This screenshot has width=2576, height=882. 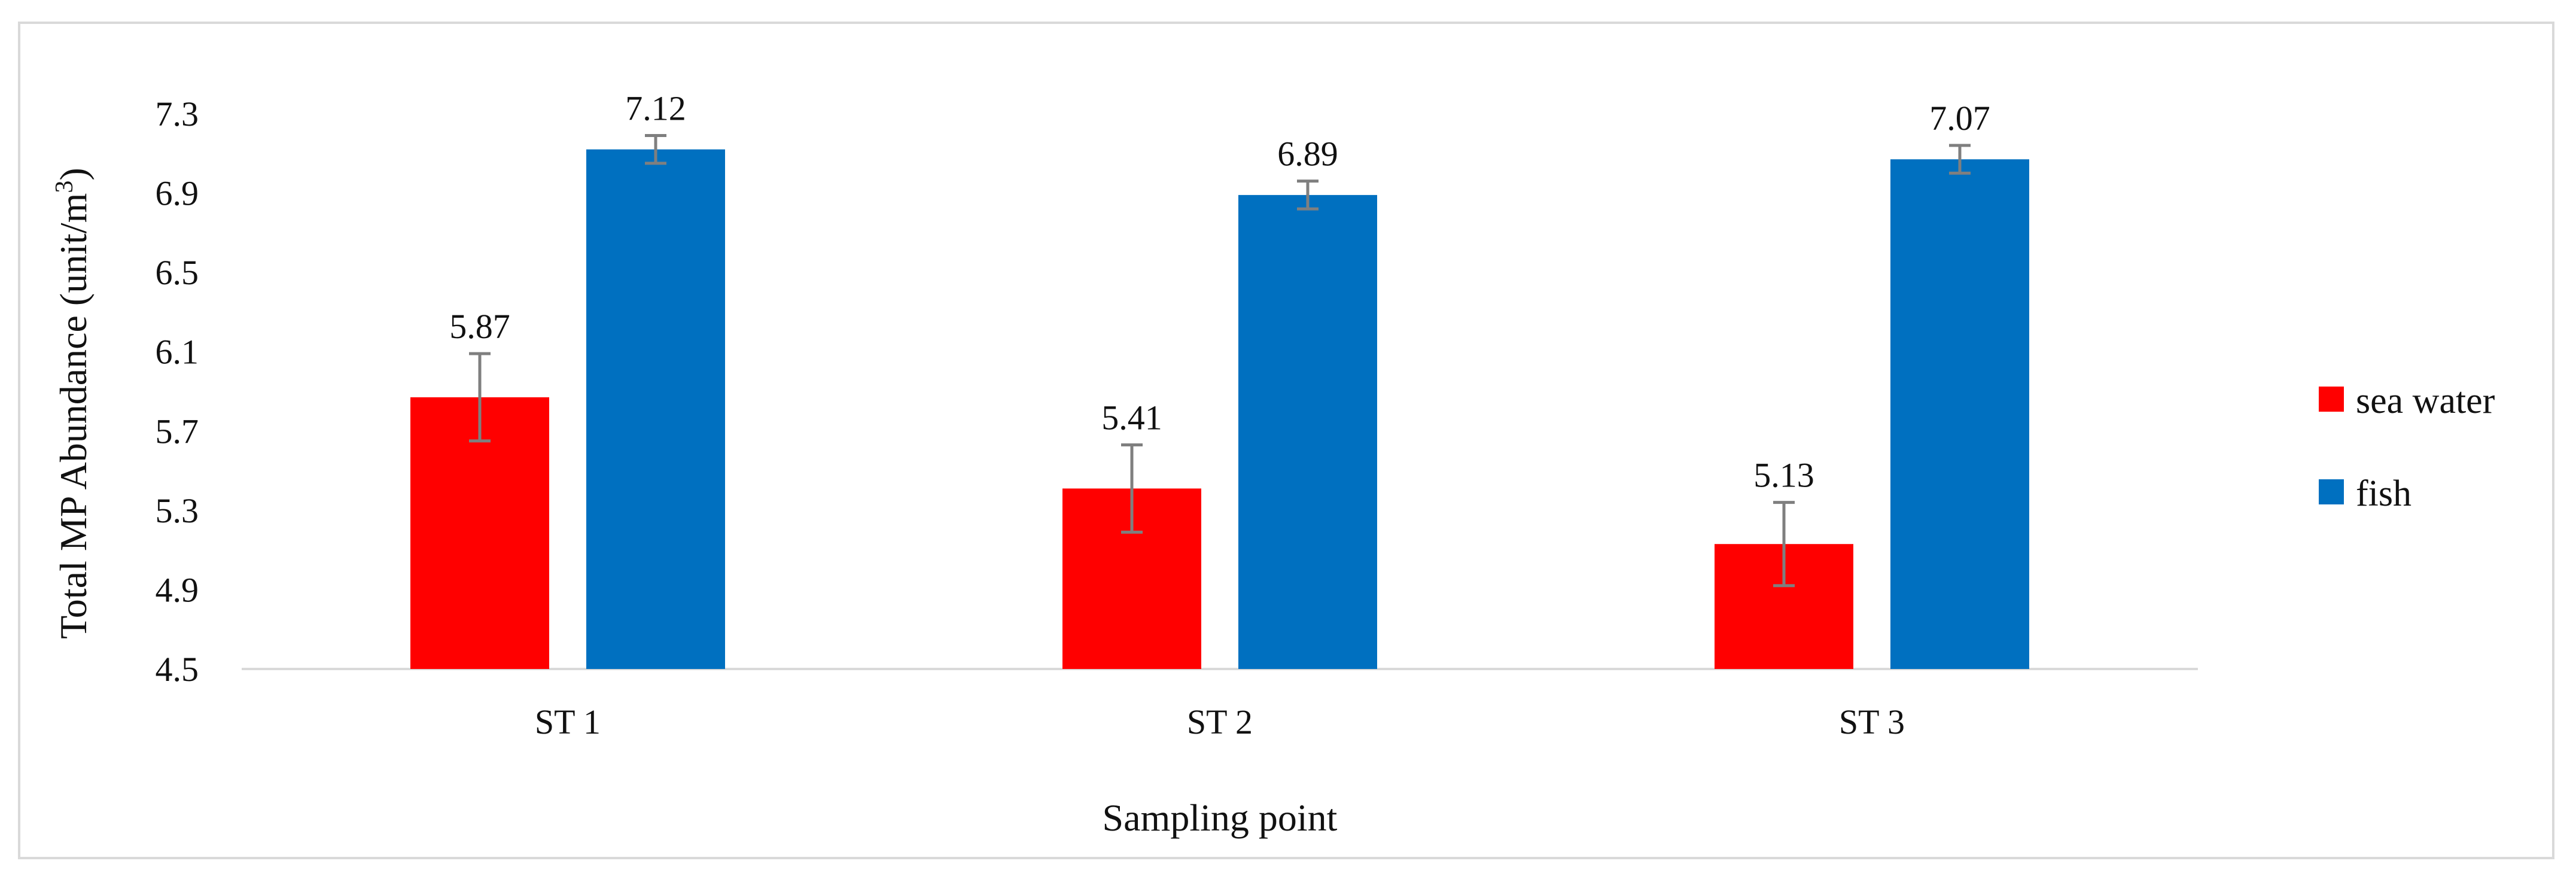 I want to click on data-label: 5.13, so click(x=1783, y=475).